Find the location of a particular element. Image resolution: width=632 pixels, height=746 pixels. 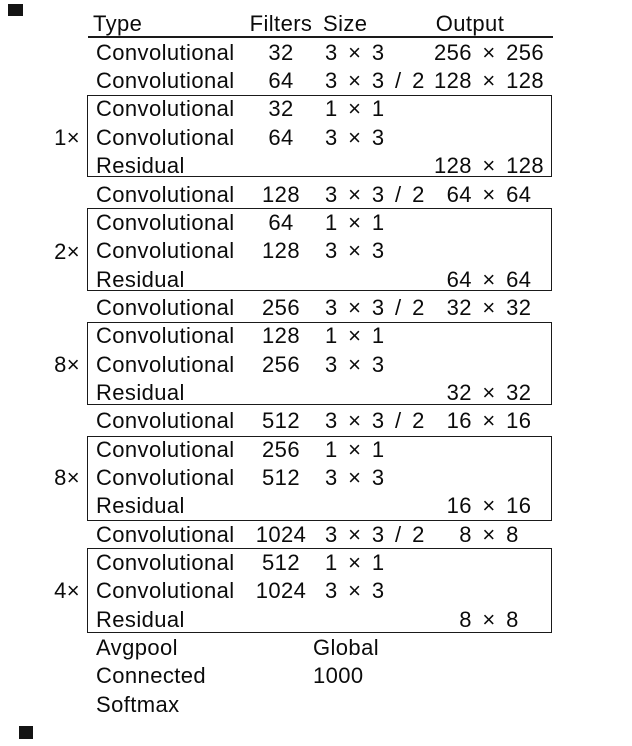

table-row: Convolutional 512 3 × 3 is located at coordinates (320, 478).